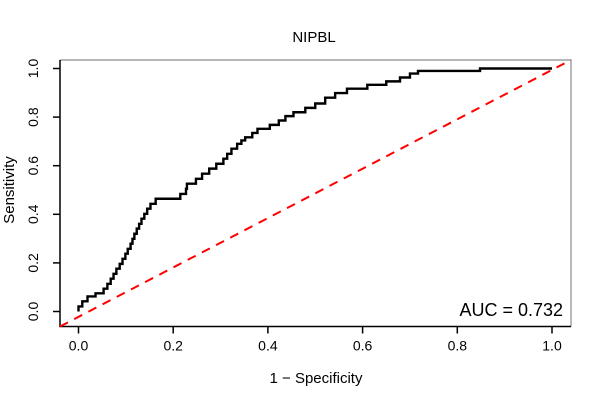 Image resolution: width=600 pixels, height=400 pixels. What do you see at coordinates (33, 214) in the screenshot?
I see `y-tick-label: 0.4` at bounding box center [33, 214].